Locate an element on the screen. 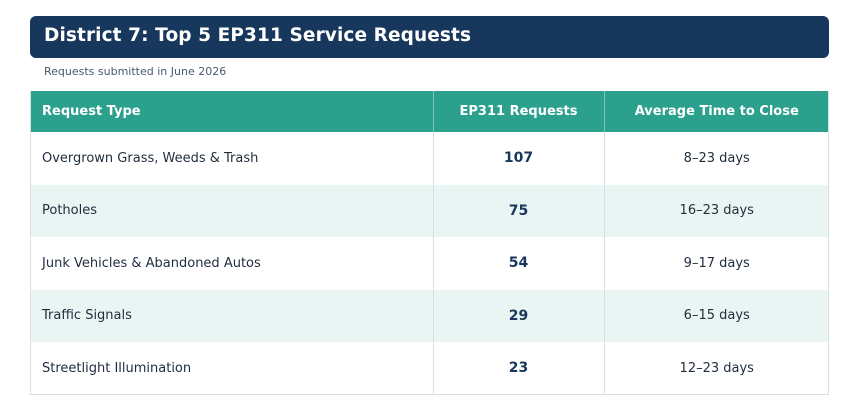 The image size is (858, 413). title-bar: District 7: Top 5 EP311 Service Requests is located at coordinates (429, 37).